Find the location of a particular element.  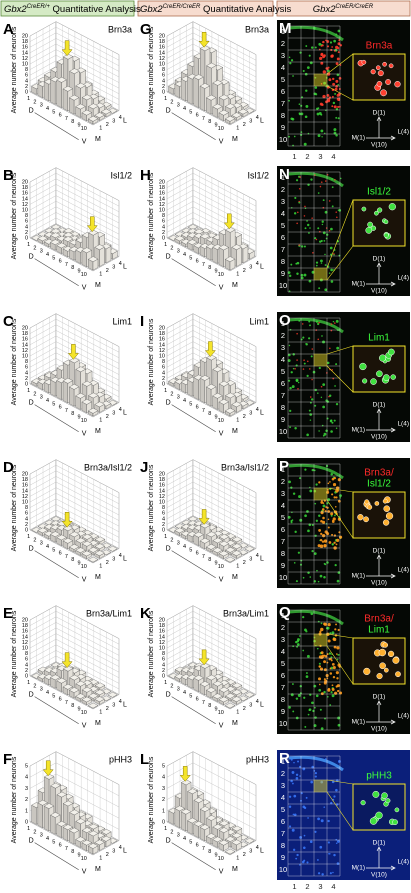

genotype: CreER/CreER is located at coordinates (182, 7).